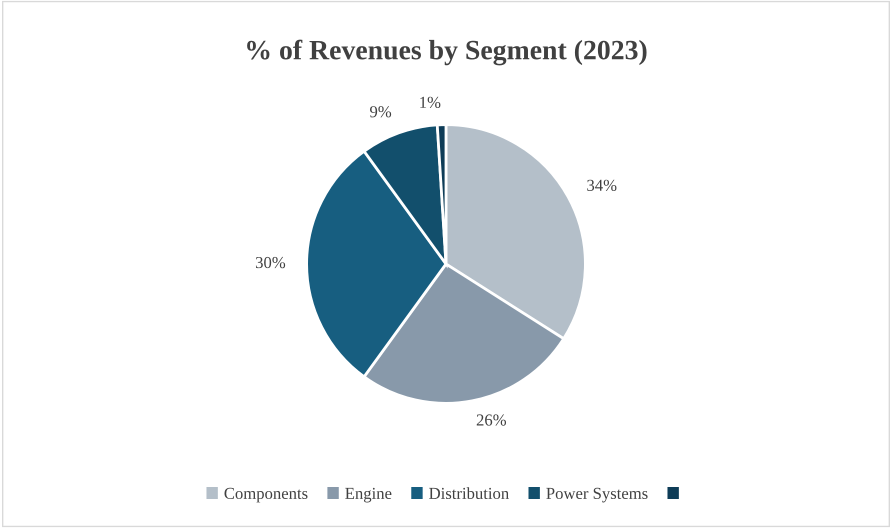 Image resolution: width=892 pixels, height=528 pixels. What do you see at coordinates (430, 102) in the screenshot?
I see `data-label: 1%` at bounding box center [430, 102].